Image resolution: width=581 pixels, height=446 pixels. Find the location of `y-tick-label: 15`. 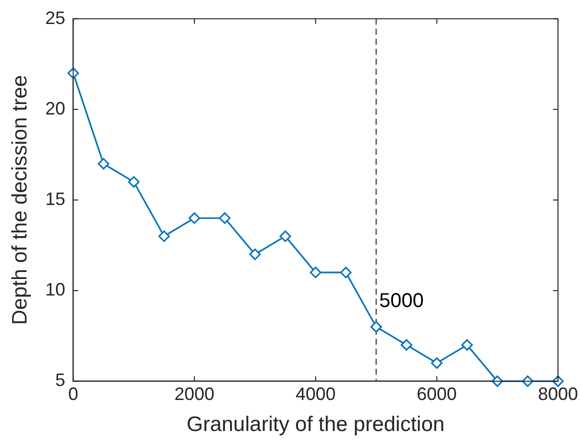

y-tick-label: 15 is located at coordinates (55, 198).